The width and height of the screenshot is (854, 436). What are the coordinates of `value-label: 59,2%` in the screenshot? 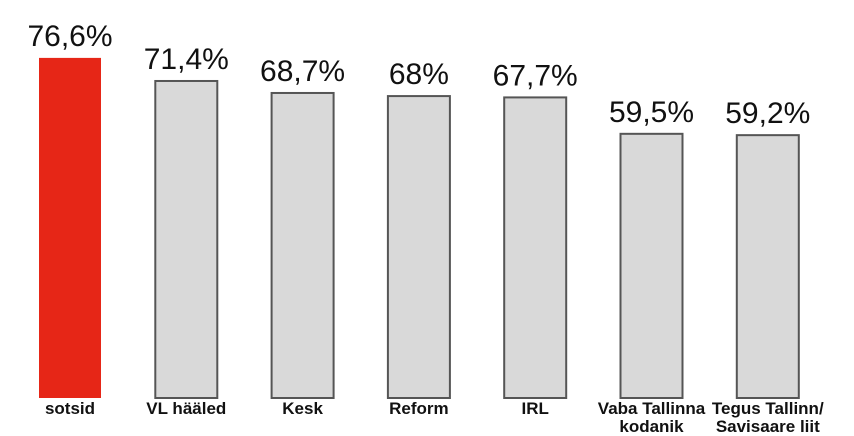 It's located at (767, 113).